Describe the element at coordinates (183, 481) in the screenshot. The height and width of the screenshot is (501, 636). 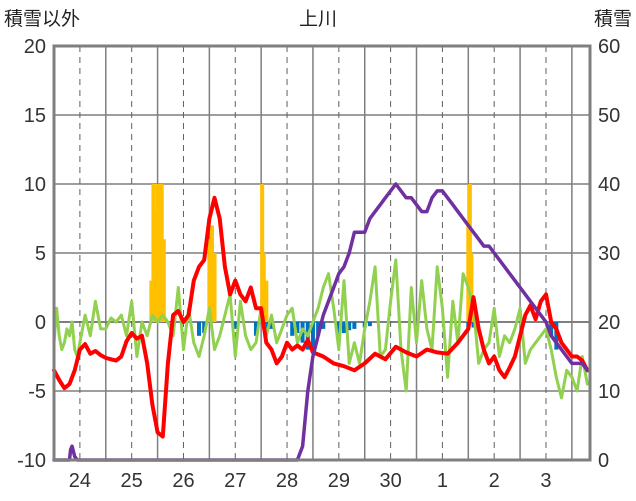
I see `x-tick-label: 26` at that location.